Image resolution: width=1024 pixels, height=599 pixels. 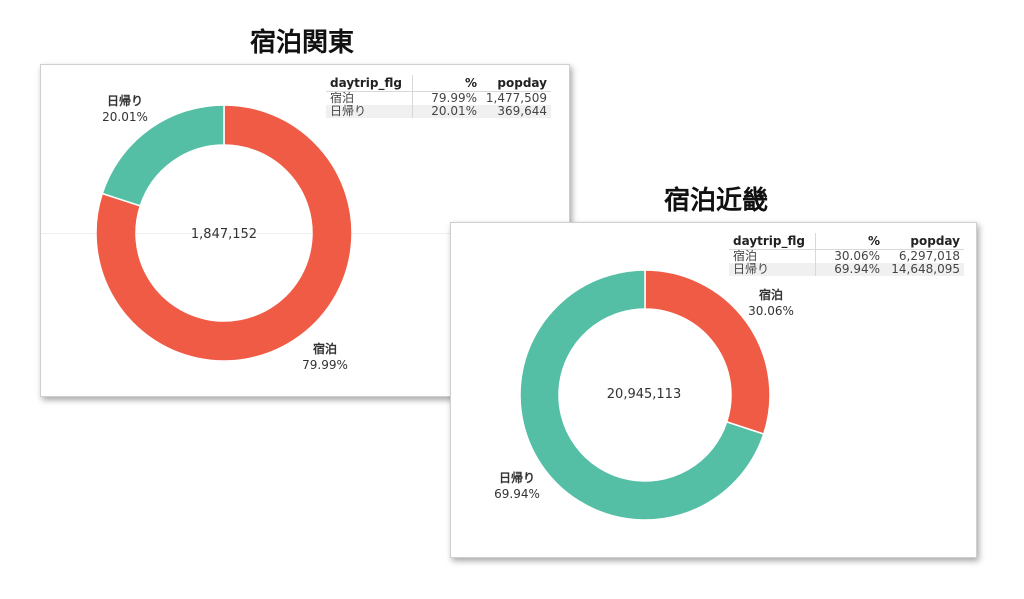 I want to click on table-cell: 69.94%, so click(x=849, y=269).